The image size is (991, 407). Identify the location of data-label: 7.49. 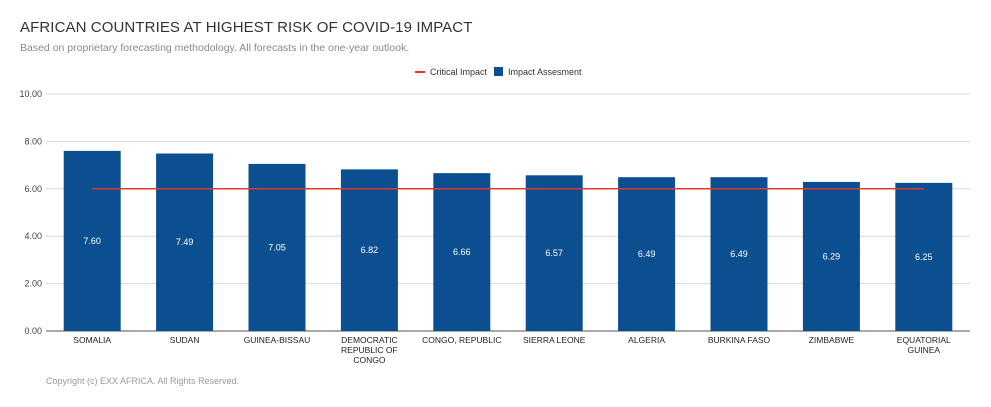
(185, 242).